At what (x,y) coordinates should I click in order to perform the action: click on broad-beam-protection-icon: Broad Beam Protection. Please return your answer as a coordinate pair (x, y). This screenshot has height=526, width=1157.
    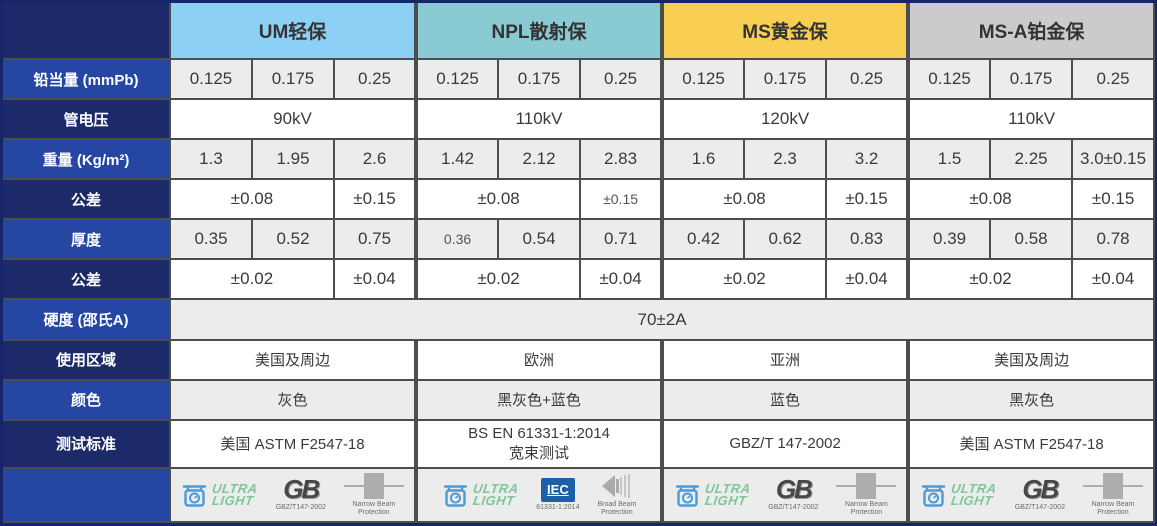
    Looking at the image, I should click on (616, 495).